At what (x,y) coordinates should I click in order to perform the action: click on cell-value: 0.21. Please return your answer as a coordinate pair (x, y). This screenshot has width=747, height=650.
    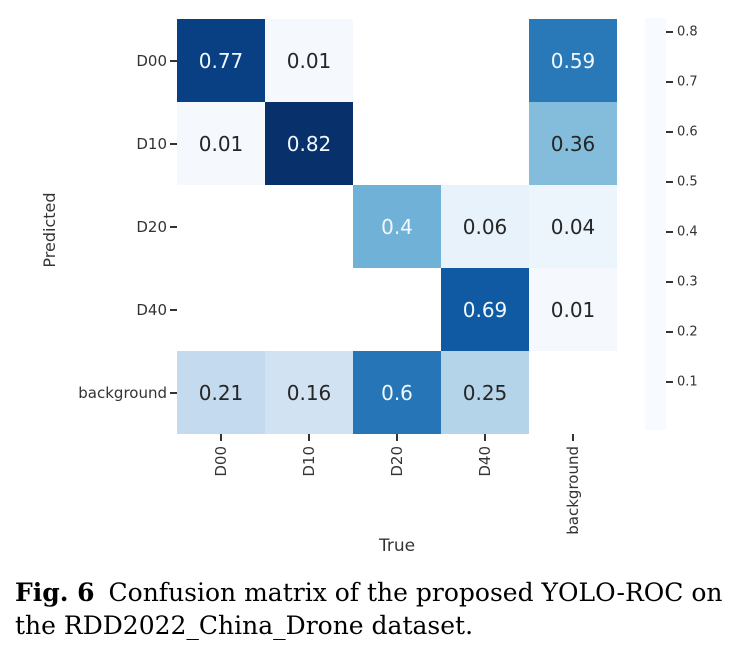
    Looking at the image, I should click on (221, 392).